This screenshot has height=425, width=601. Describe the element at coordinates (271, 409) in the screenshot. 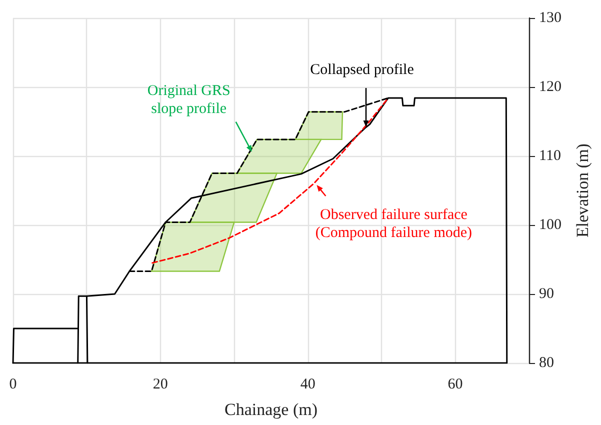

I see `x-axis-title: Chainage (m)` at that location.